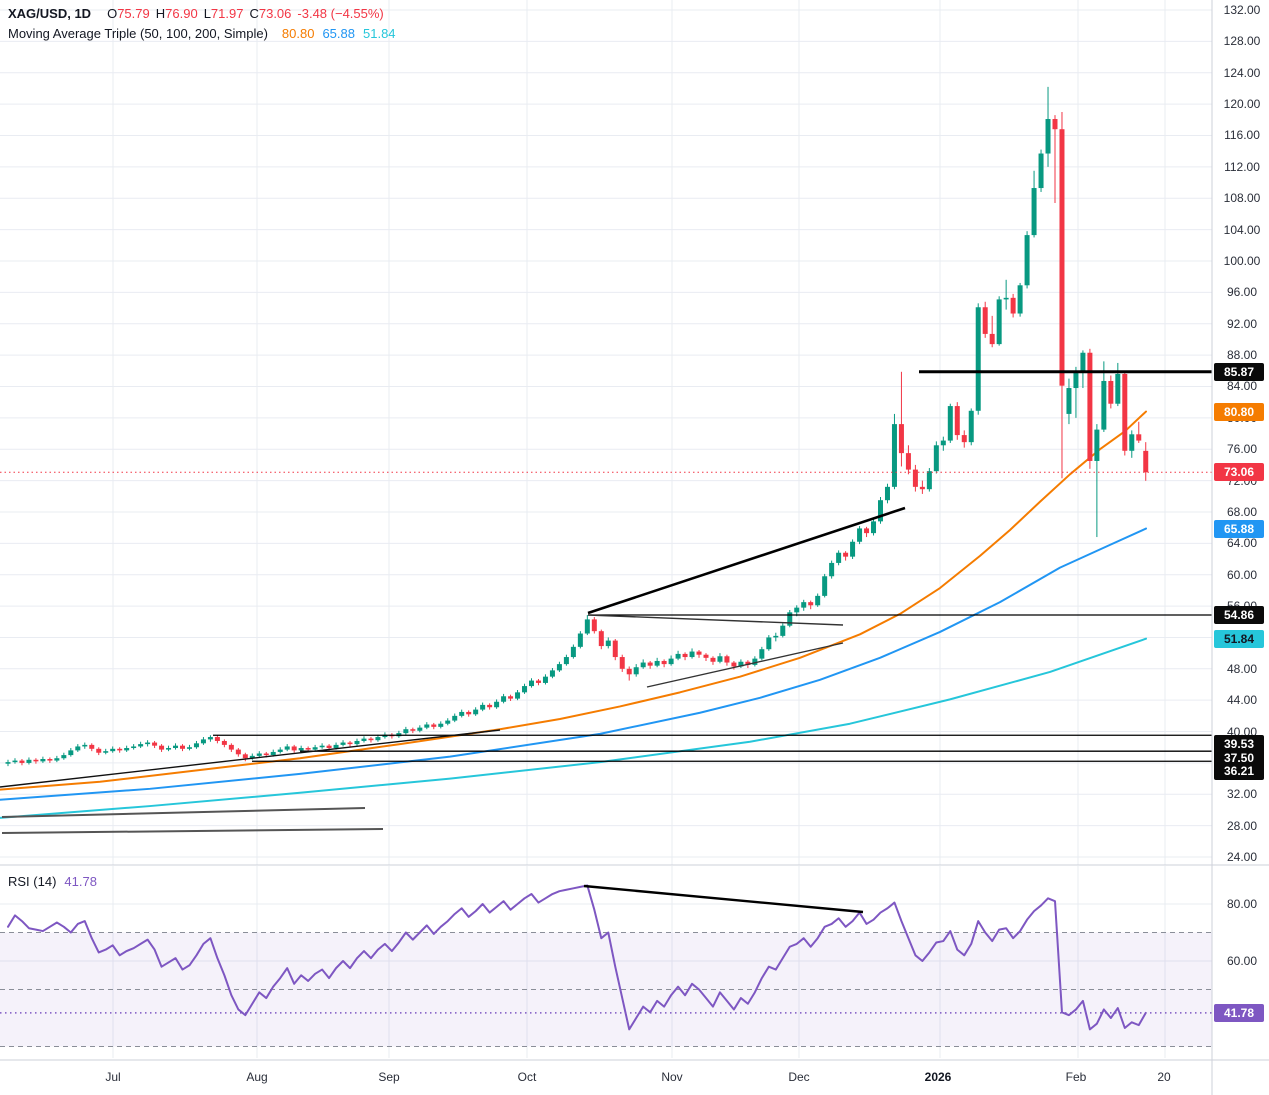 The image size is (1269, 1095). I want to click on price-tick-label: 88.00, so click(1242, 355).